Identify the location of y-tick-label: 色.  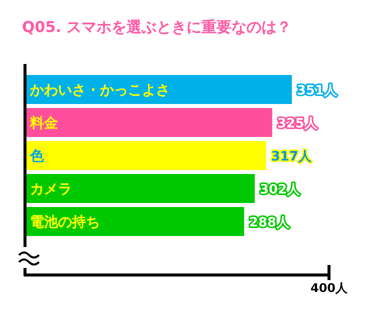
(37, 156).